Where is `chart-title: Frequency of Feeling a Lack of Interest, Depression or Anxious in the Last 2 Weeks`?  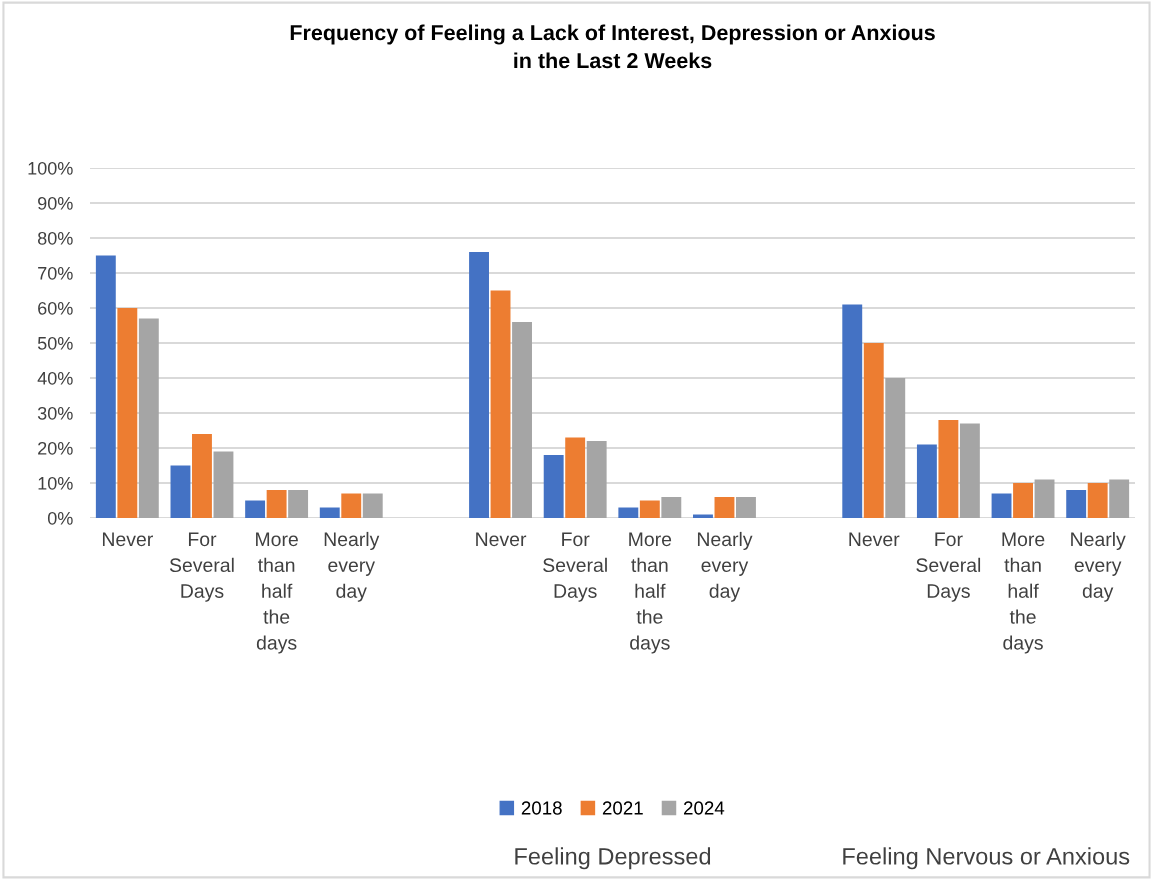 chart-title: Frequency of Feeling a Lack of Interest, Depression or Anxious in the Last 2 Weeks is located at coordinates (612, 46).